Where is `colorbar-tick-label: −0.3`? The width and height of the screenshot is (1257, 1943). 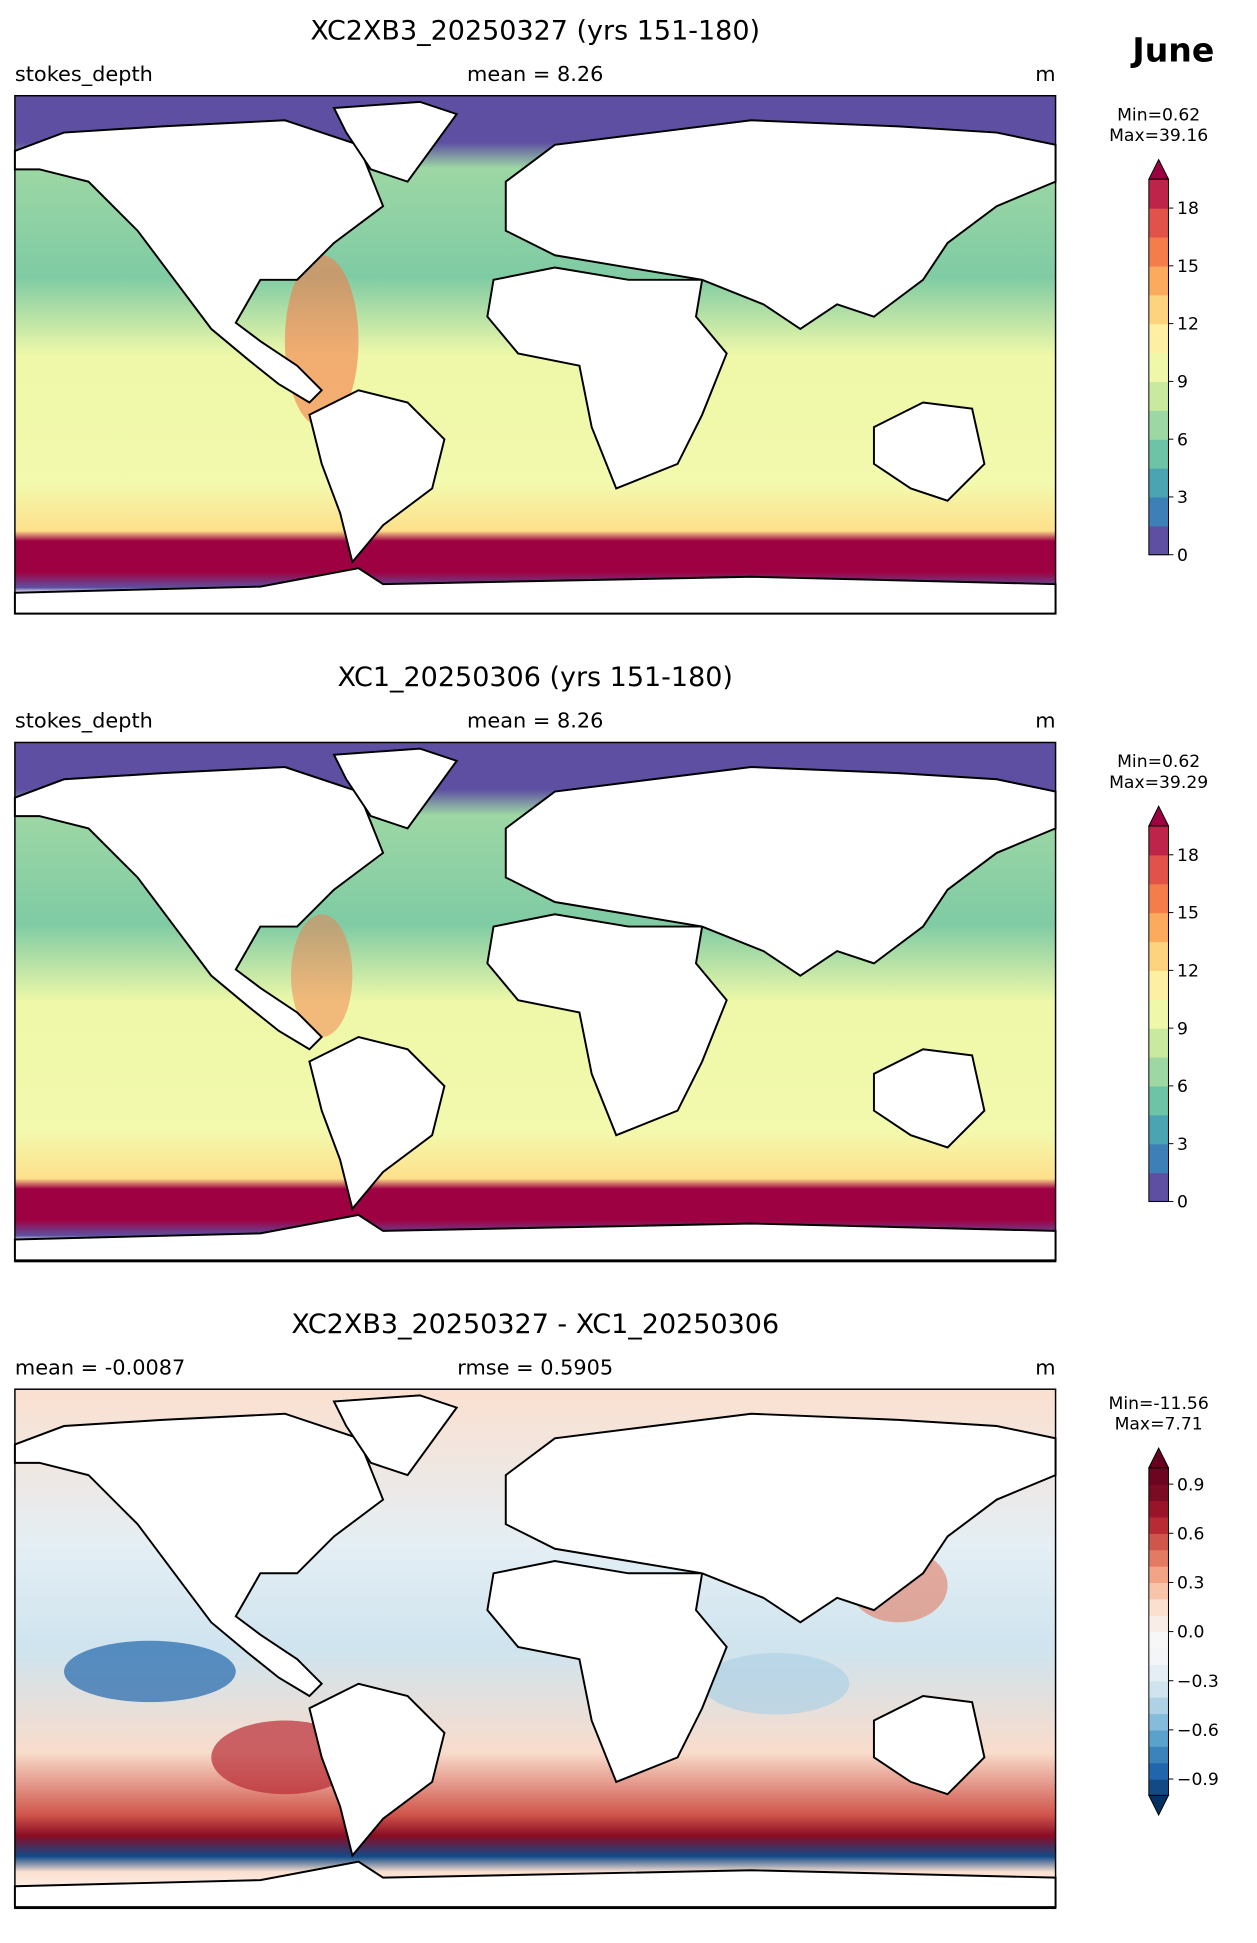
colorbar-tick-label: −0.3 is located at coordinates (1198, 1682).